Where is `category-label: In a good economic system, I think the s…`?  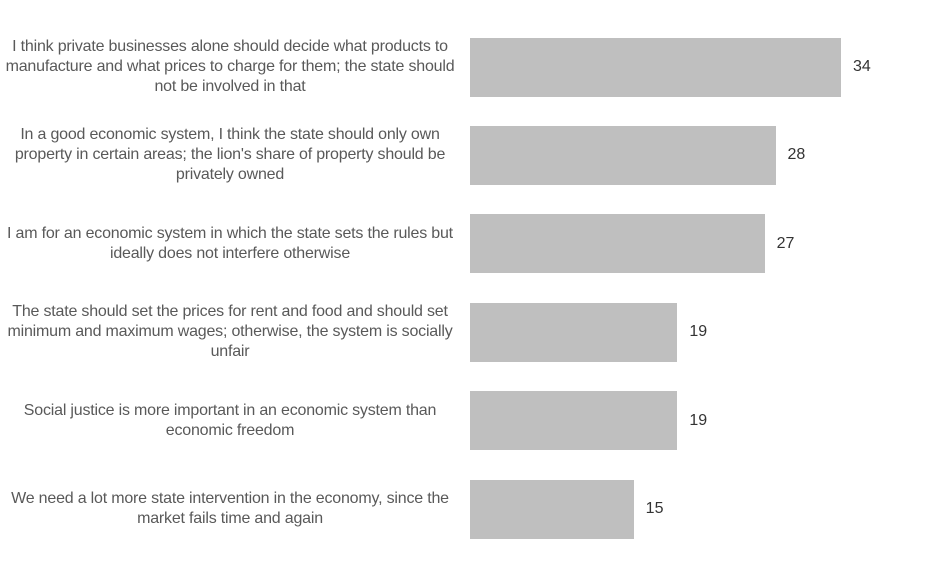 category-label: In a good economic system, I think the s… is located at coordinates (230, 155).